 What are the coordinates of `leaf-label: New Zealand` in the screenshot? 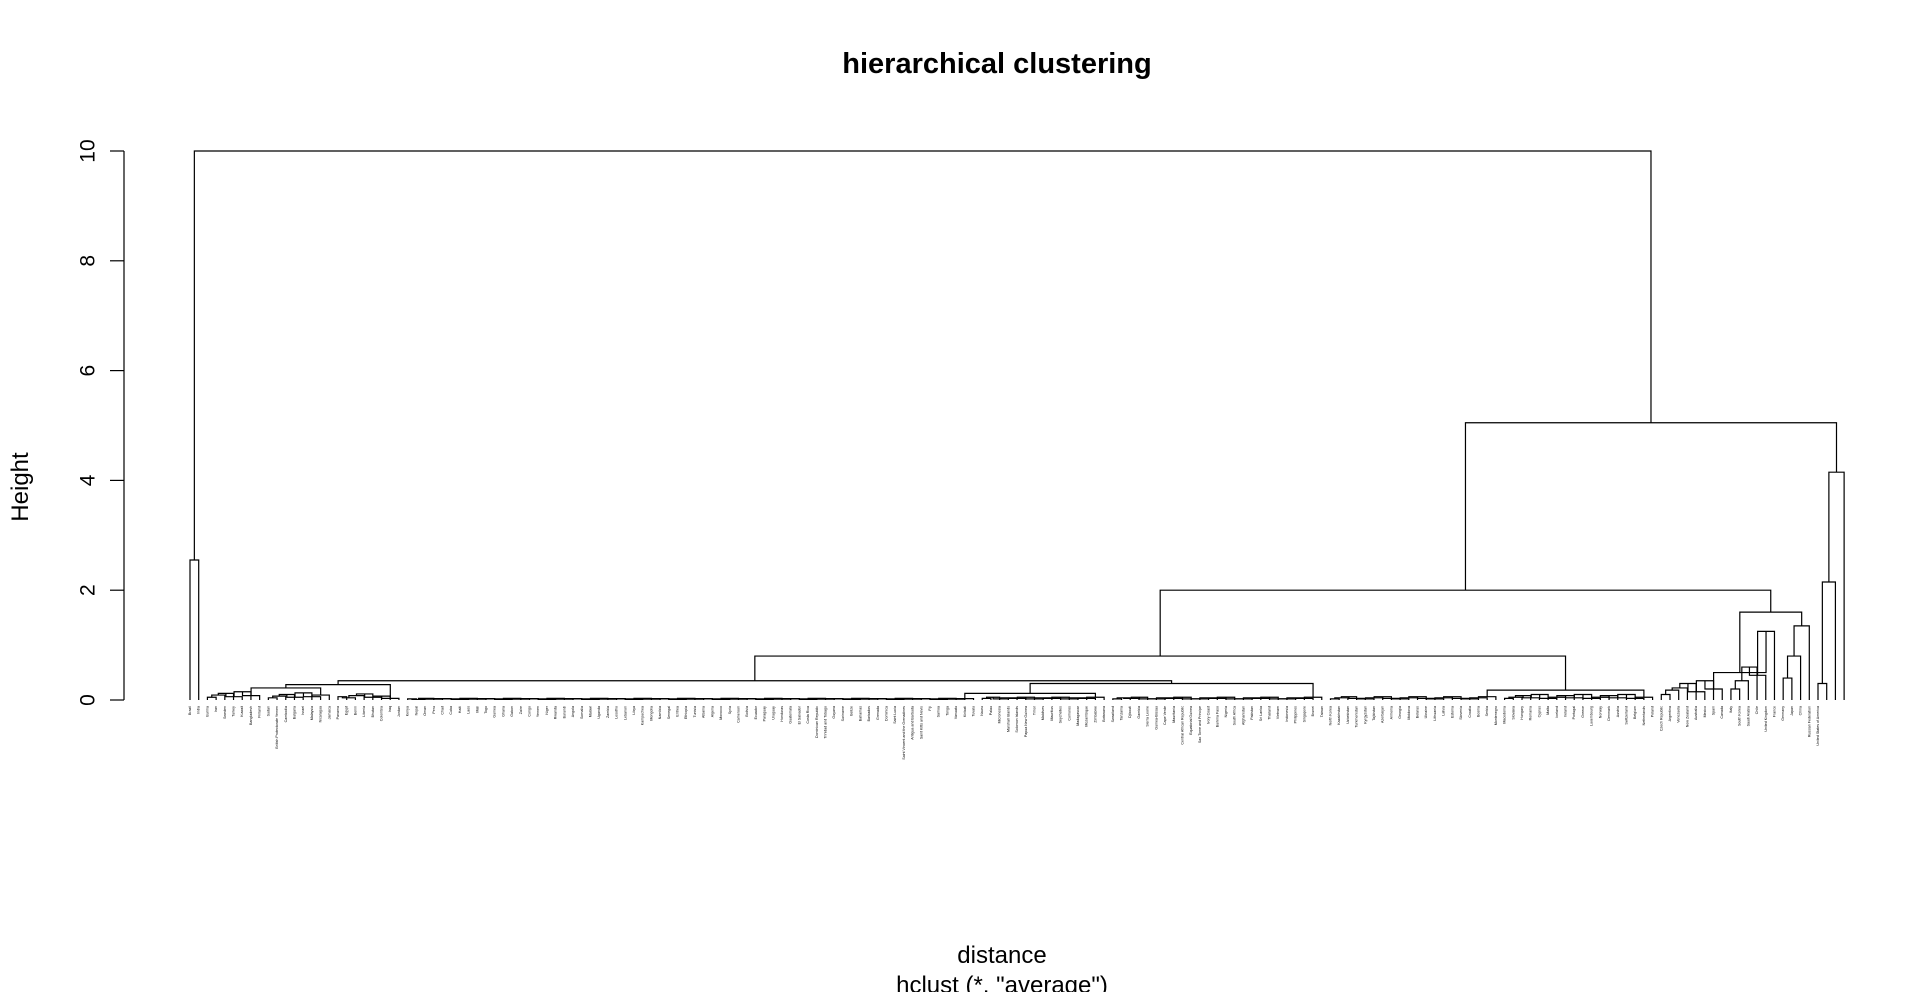 It's located at (1687, 716).